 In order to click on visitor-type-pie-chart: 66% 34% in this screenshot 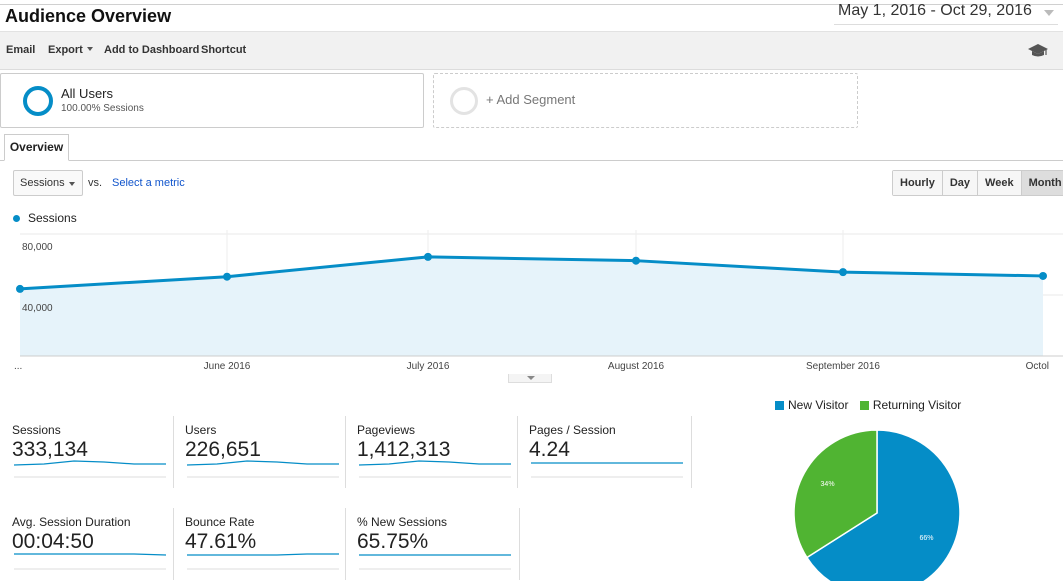, I will do `click(877, 503)`.